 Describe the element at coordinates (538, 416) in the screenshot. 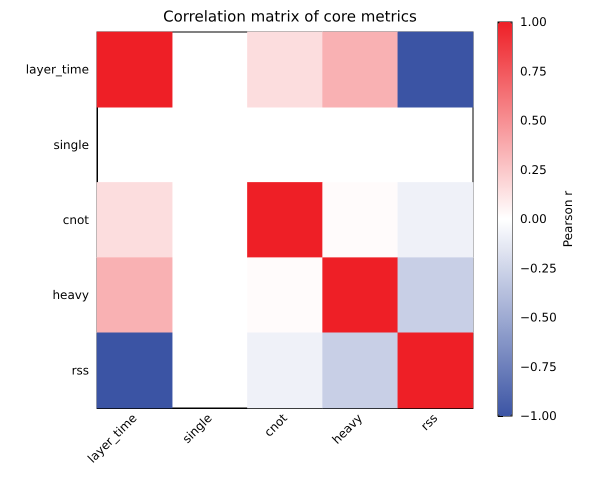

I see `color-bar-label: −1.00` at that location.